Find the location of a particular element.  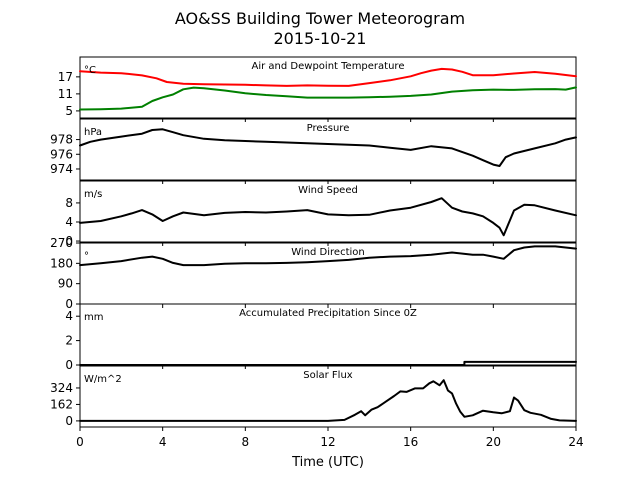

x-tick-label-16: 16 is located at coordinates (410, 442).